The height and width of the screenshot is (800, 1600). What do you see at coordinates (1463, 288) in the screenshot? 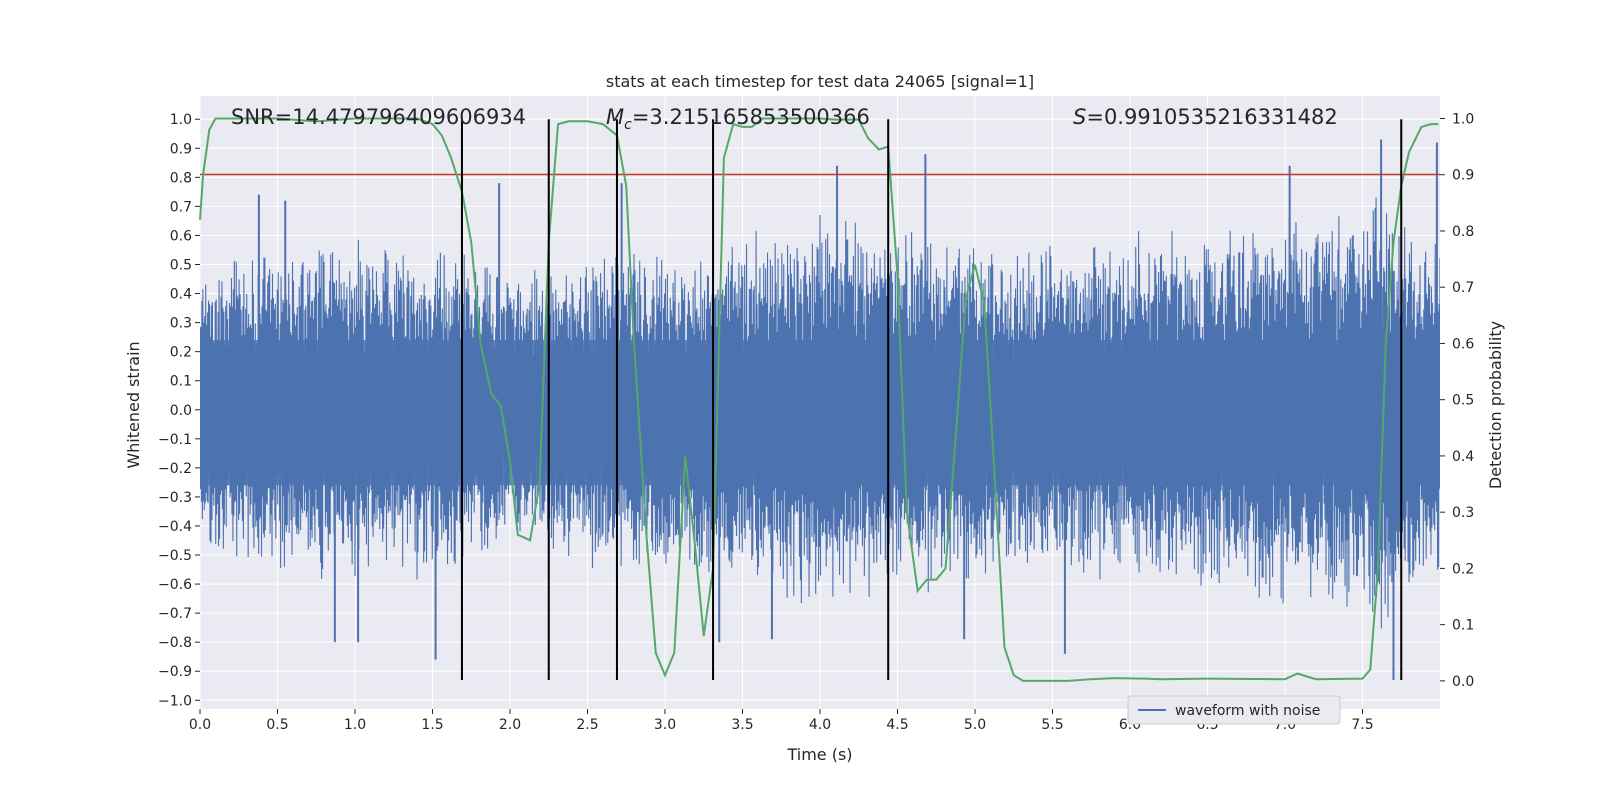
I see `y-right-tick-label: 0.7` at bounding box center [1463, 288].